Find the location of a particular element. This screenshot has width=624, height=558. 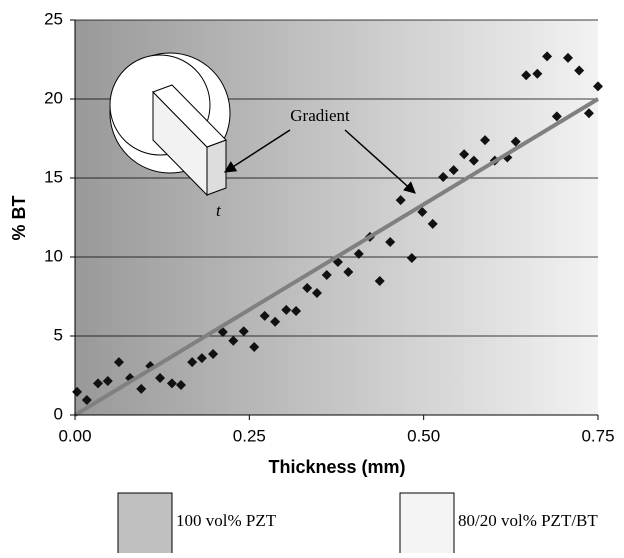

annotation: t is located at coordinates (219, 210).